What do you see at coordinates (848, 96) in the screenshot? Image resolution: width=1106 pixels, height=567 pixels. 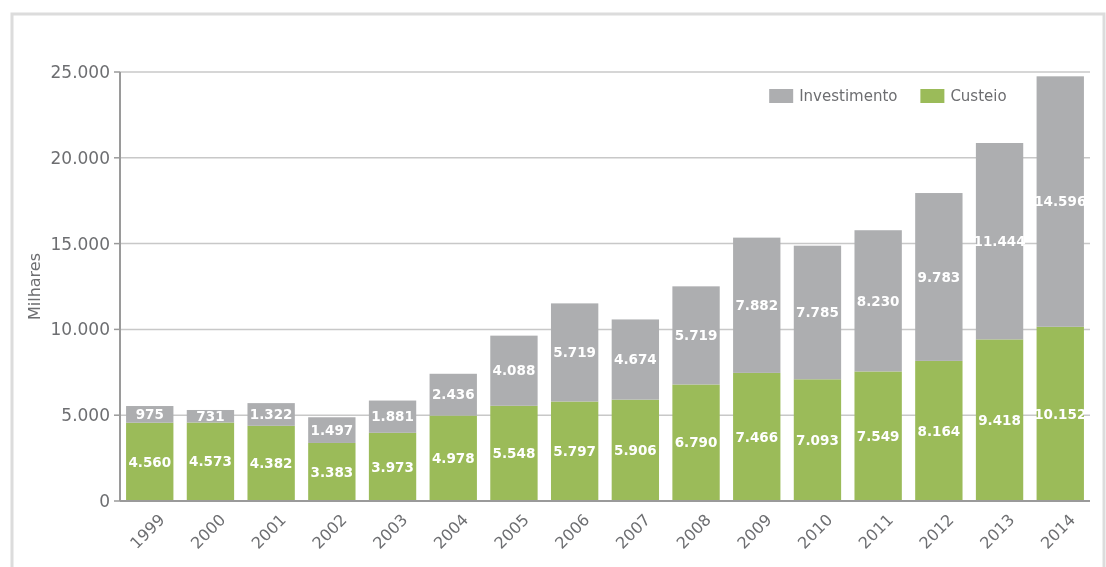 I see `legend-label: Investimento` at bounding box center [848, 96].